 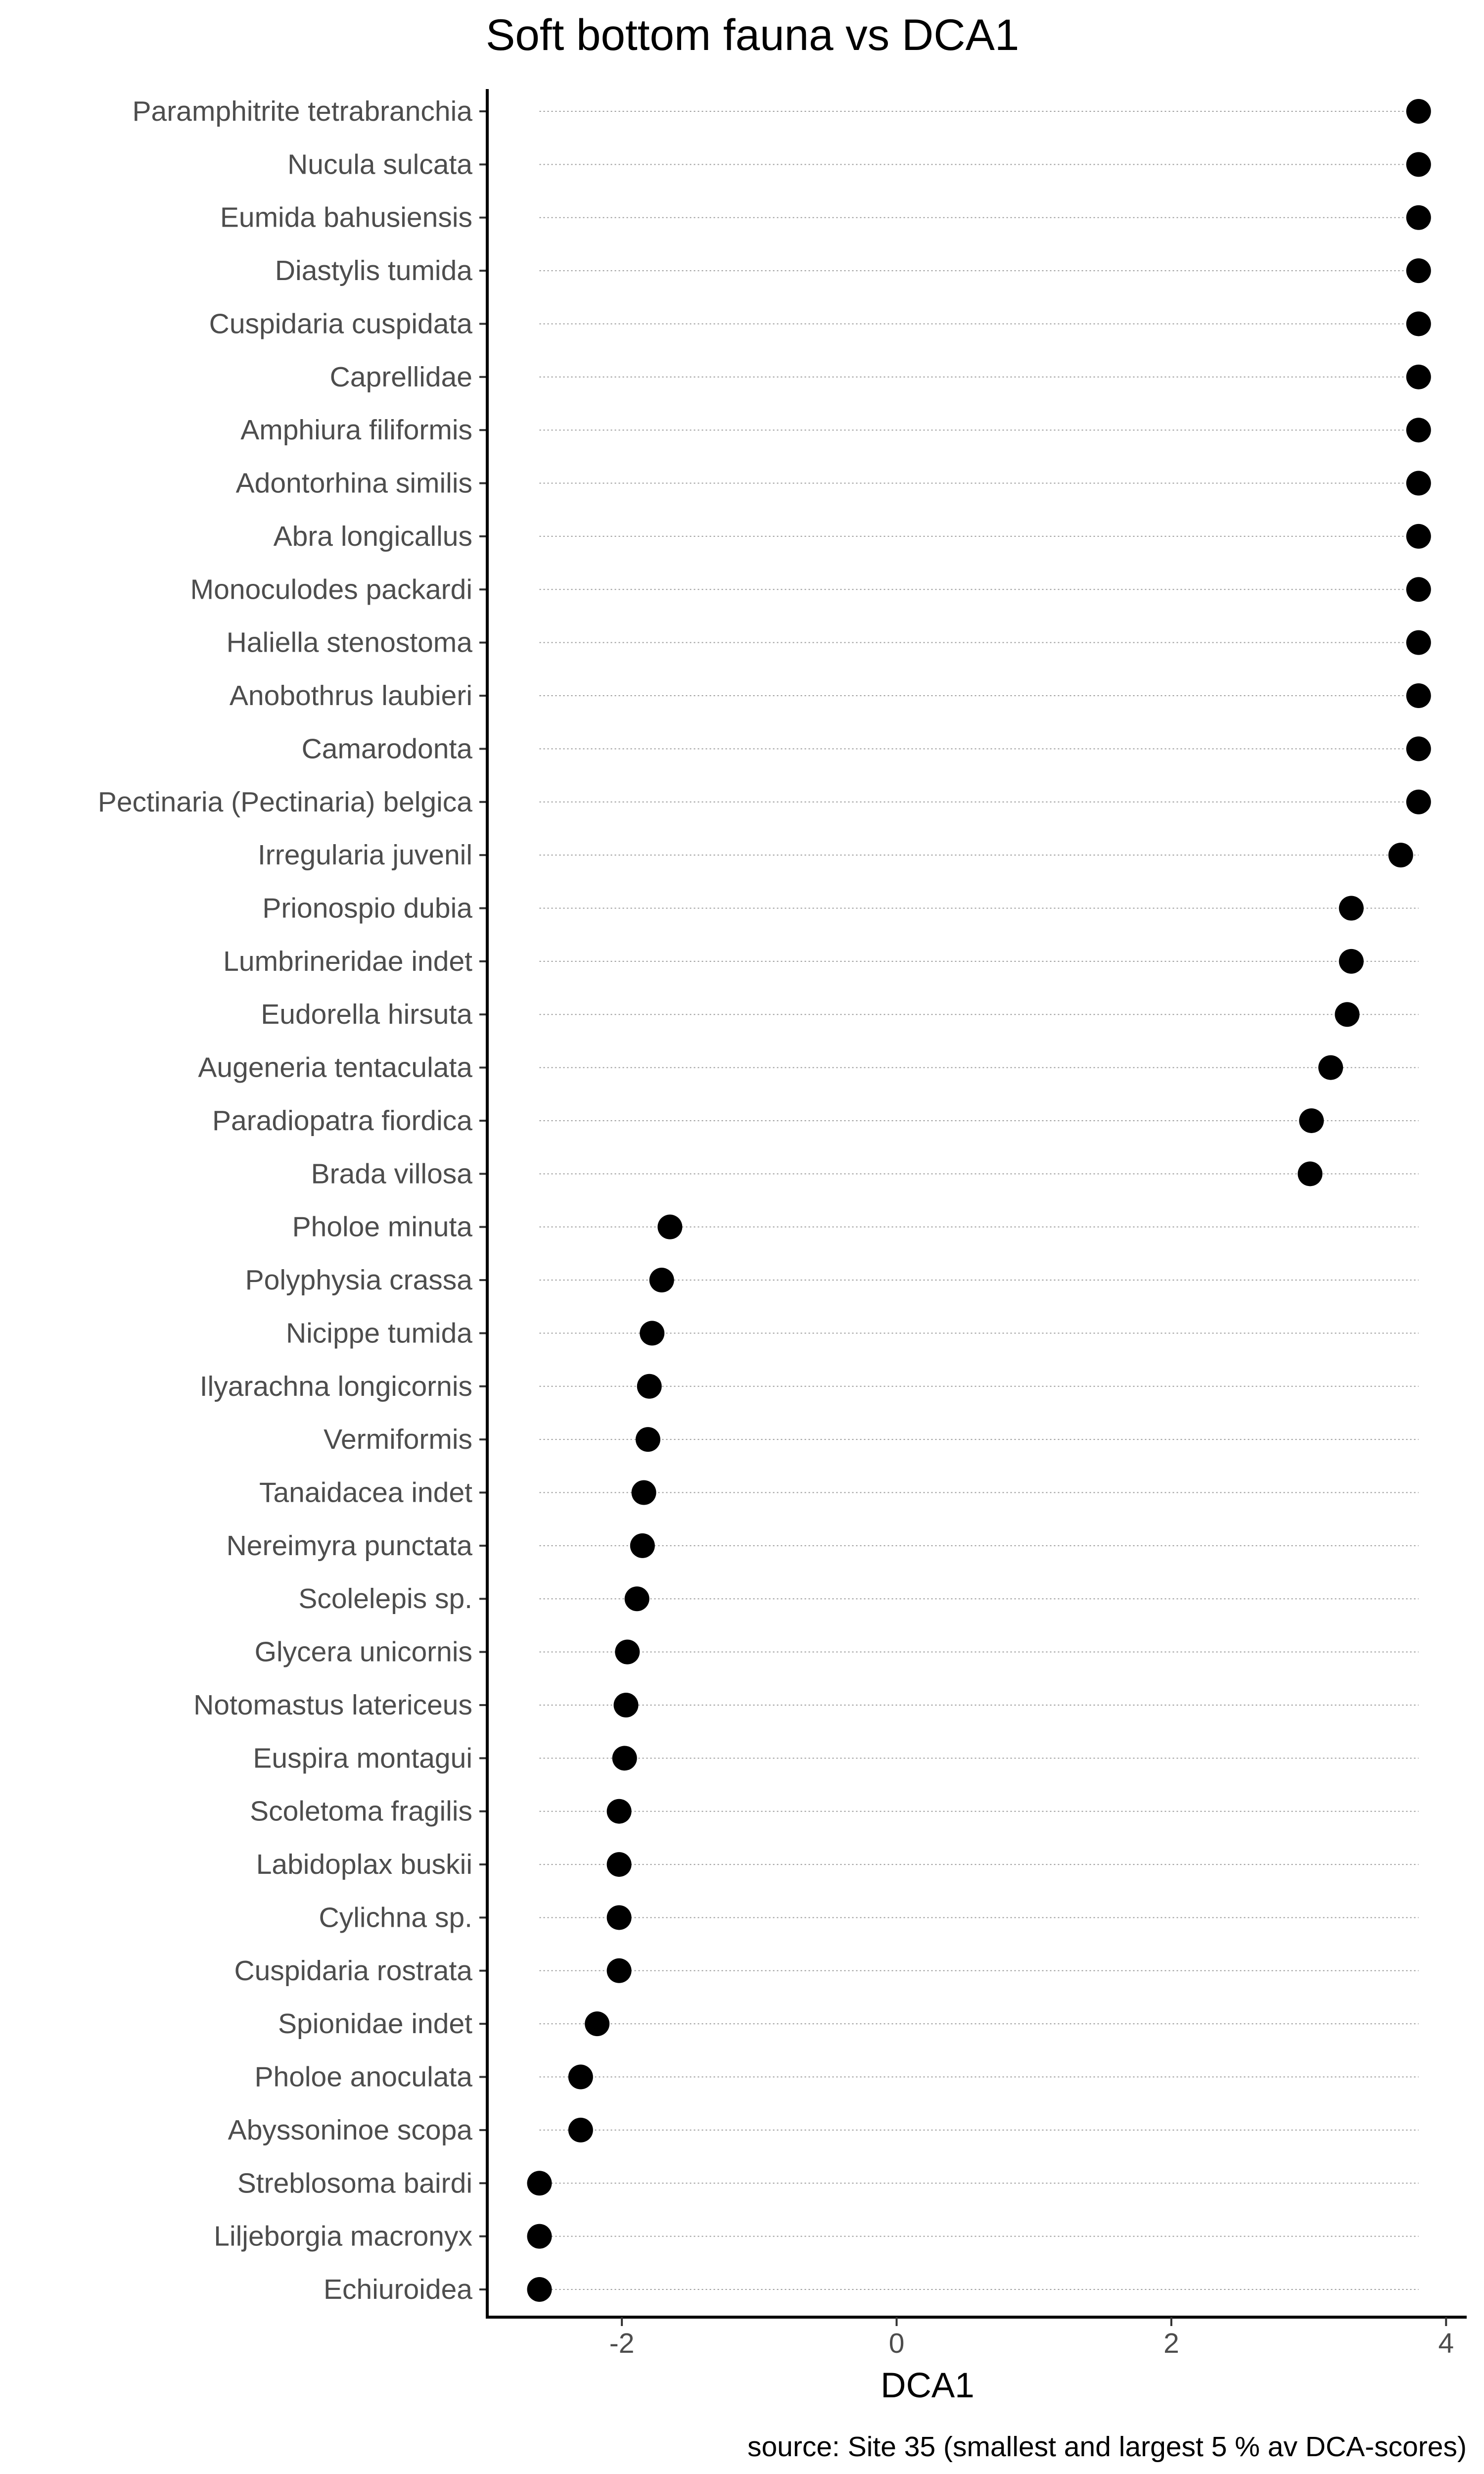 What do you see at coordinates (302, 111) in the screenshot?
I see `category-label: Paramphitrite tetrabranchia` at bounding box center [302, 111].